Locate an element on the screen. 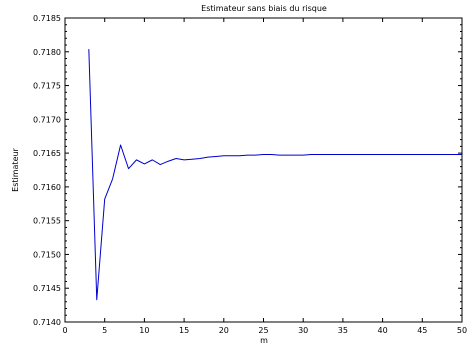 The width and height of the screenshot is (468, 349). x-tick-label: 20 is located at coordinates (224, 330).